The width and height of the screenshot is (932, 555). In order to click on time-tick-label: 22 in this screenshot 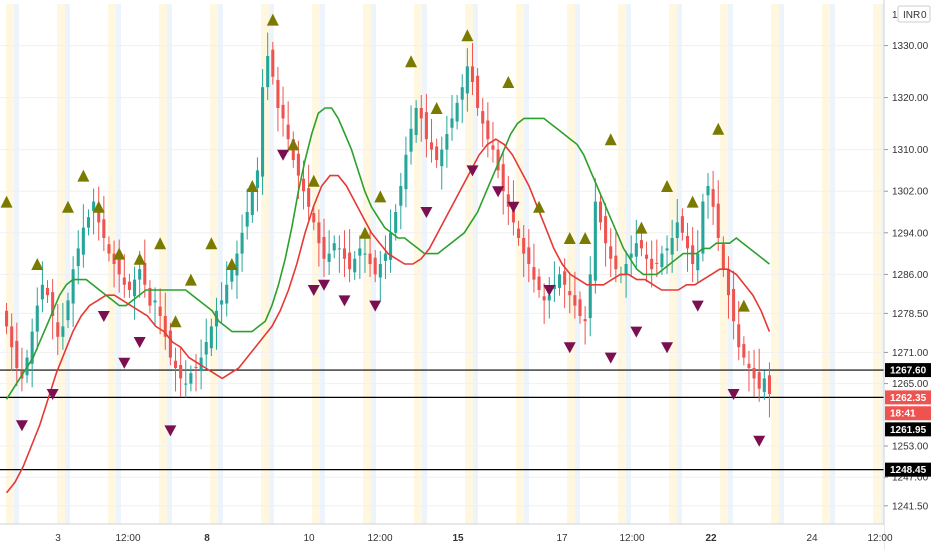, I will do `click(711, 538)`.